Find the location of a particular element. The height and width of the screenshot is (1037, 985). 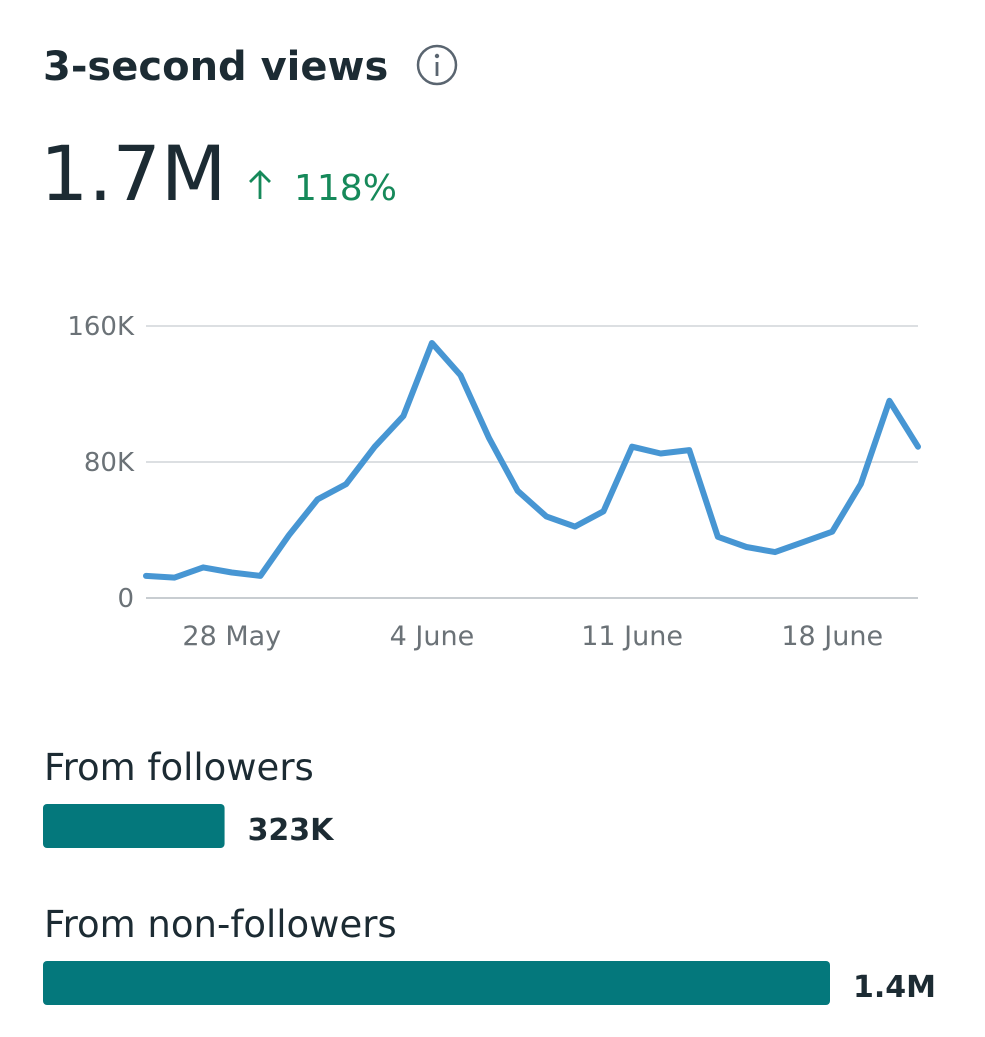

x-tick-label: 4 June is located at coordinates (432, 636).